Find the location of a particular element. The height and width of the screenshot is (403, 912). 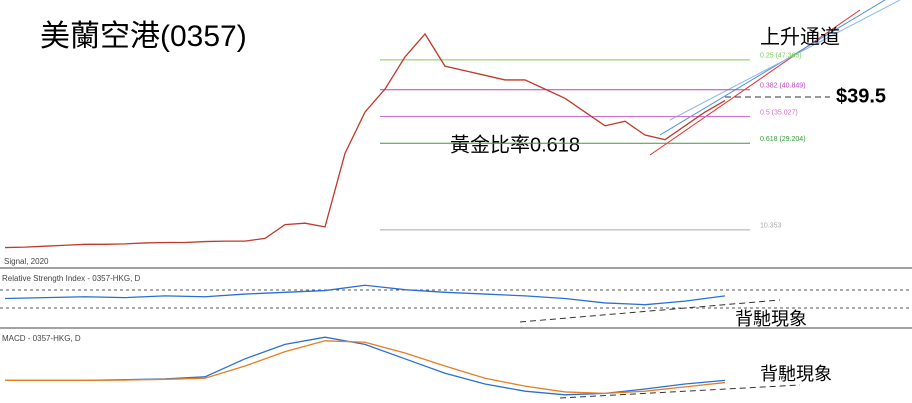

annotation: 上升通道 is located at coordinates (800, 36).